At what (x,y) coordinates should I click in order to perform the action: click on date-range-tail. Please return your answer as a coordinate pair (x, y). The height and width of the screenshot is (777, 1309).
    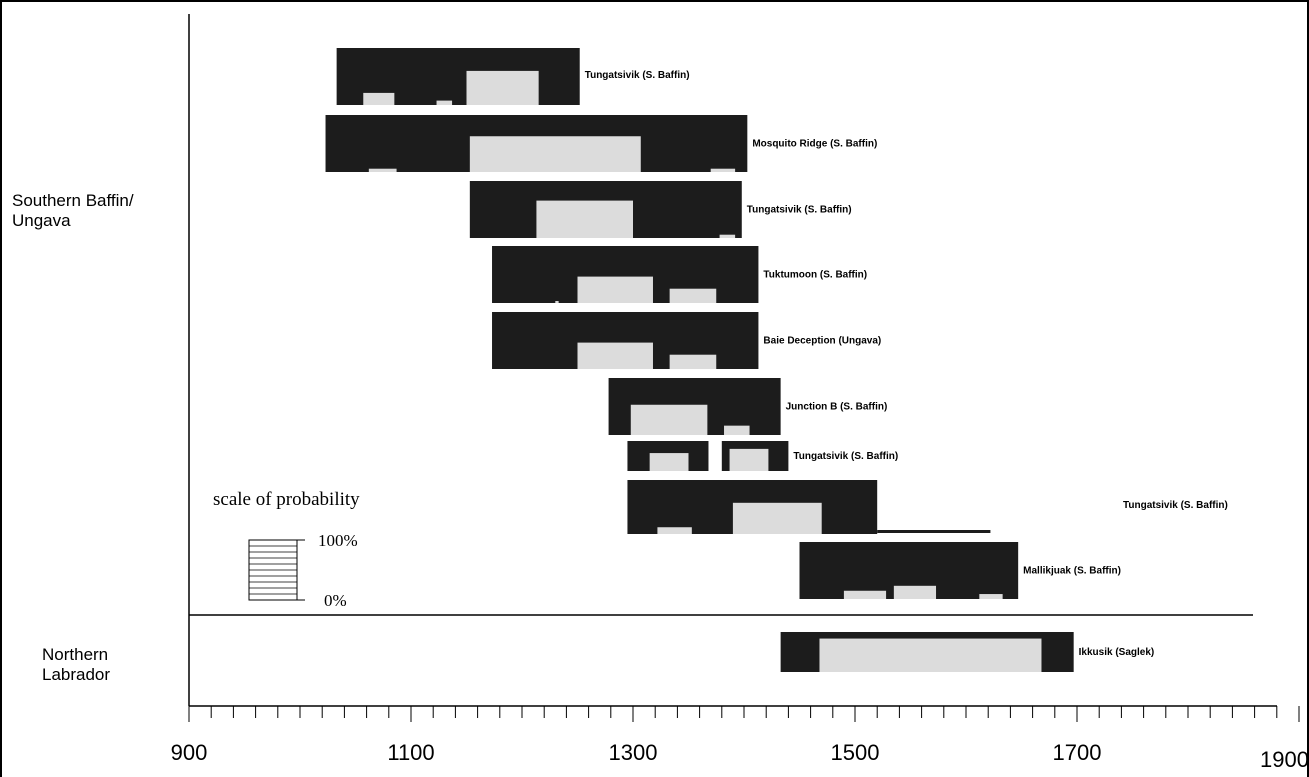
    Looking at the image, I should click on (934, 531).